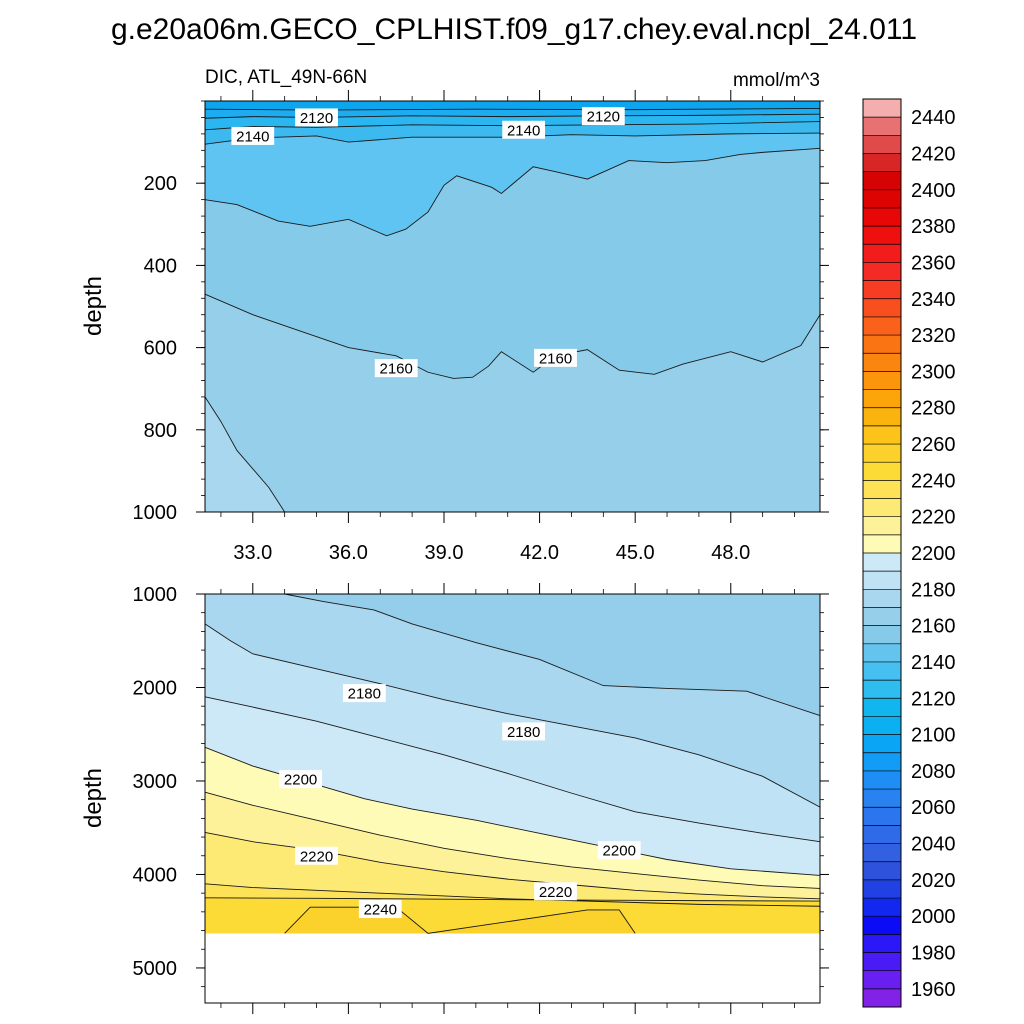  Describe the element at coordinates (155, 595) in the screenshot. I see `bottom-y-tick-label: 1000` at that location.